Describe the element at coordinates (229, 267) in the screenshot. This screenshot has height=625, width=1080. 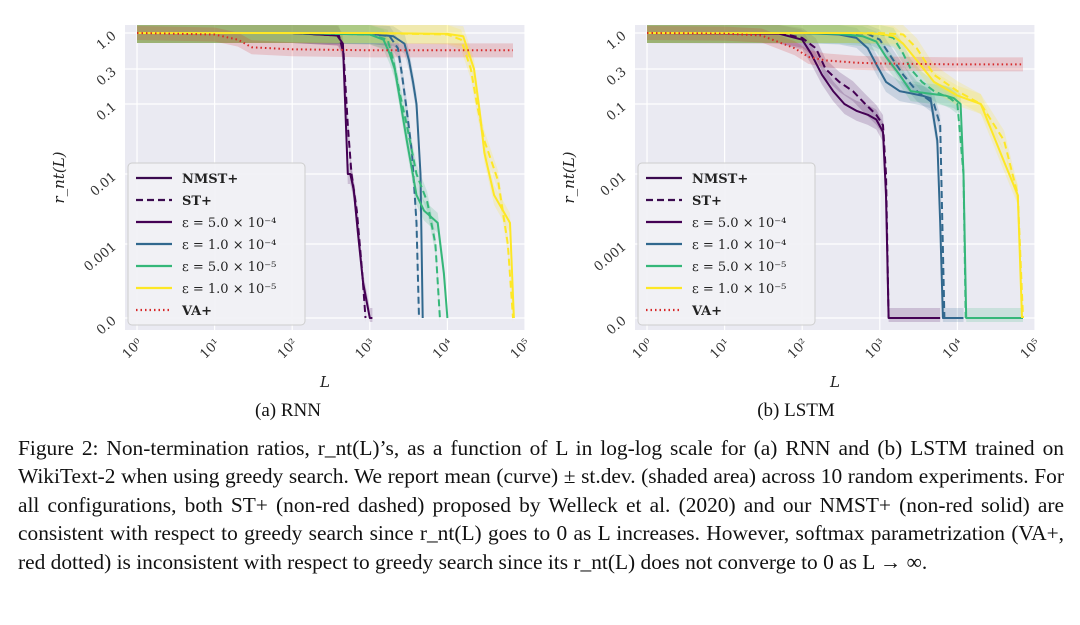
I see `rnn-legend-label-4: ε = 5.0 × 10⁻⁵` at that location.